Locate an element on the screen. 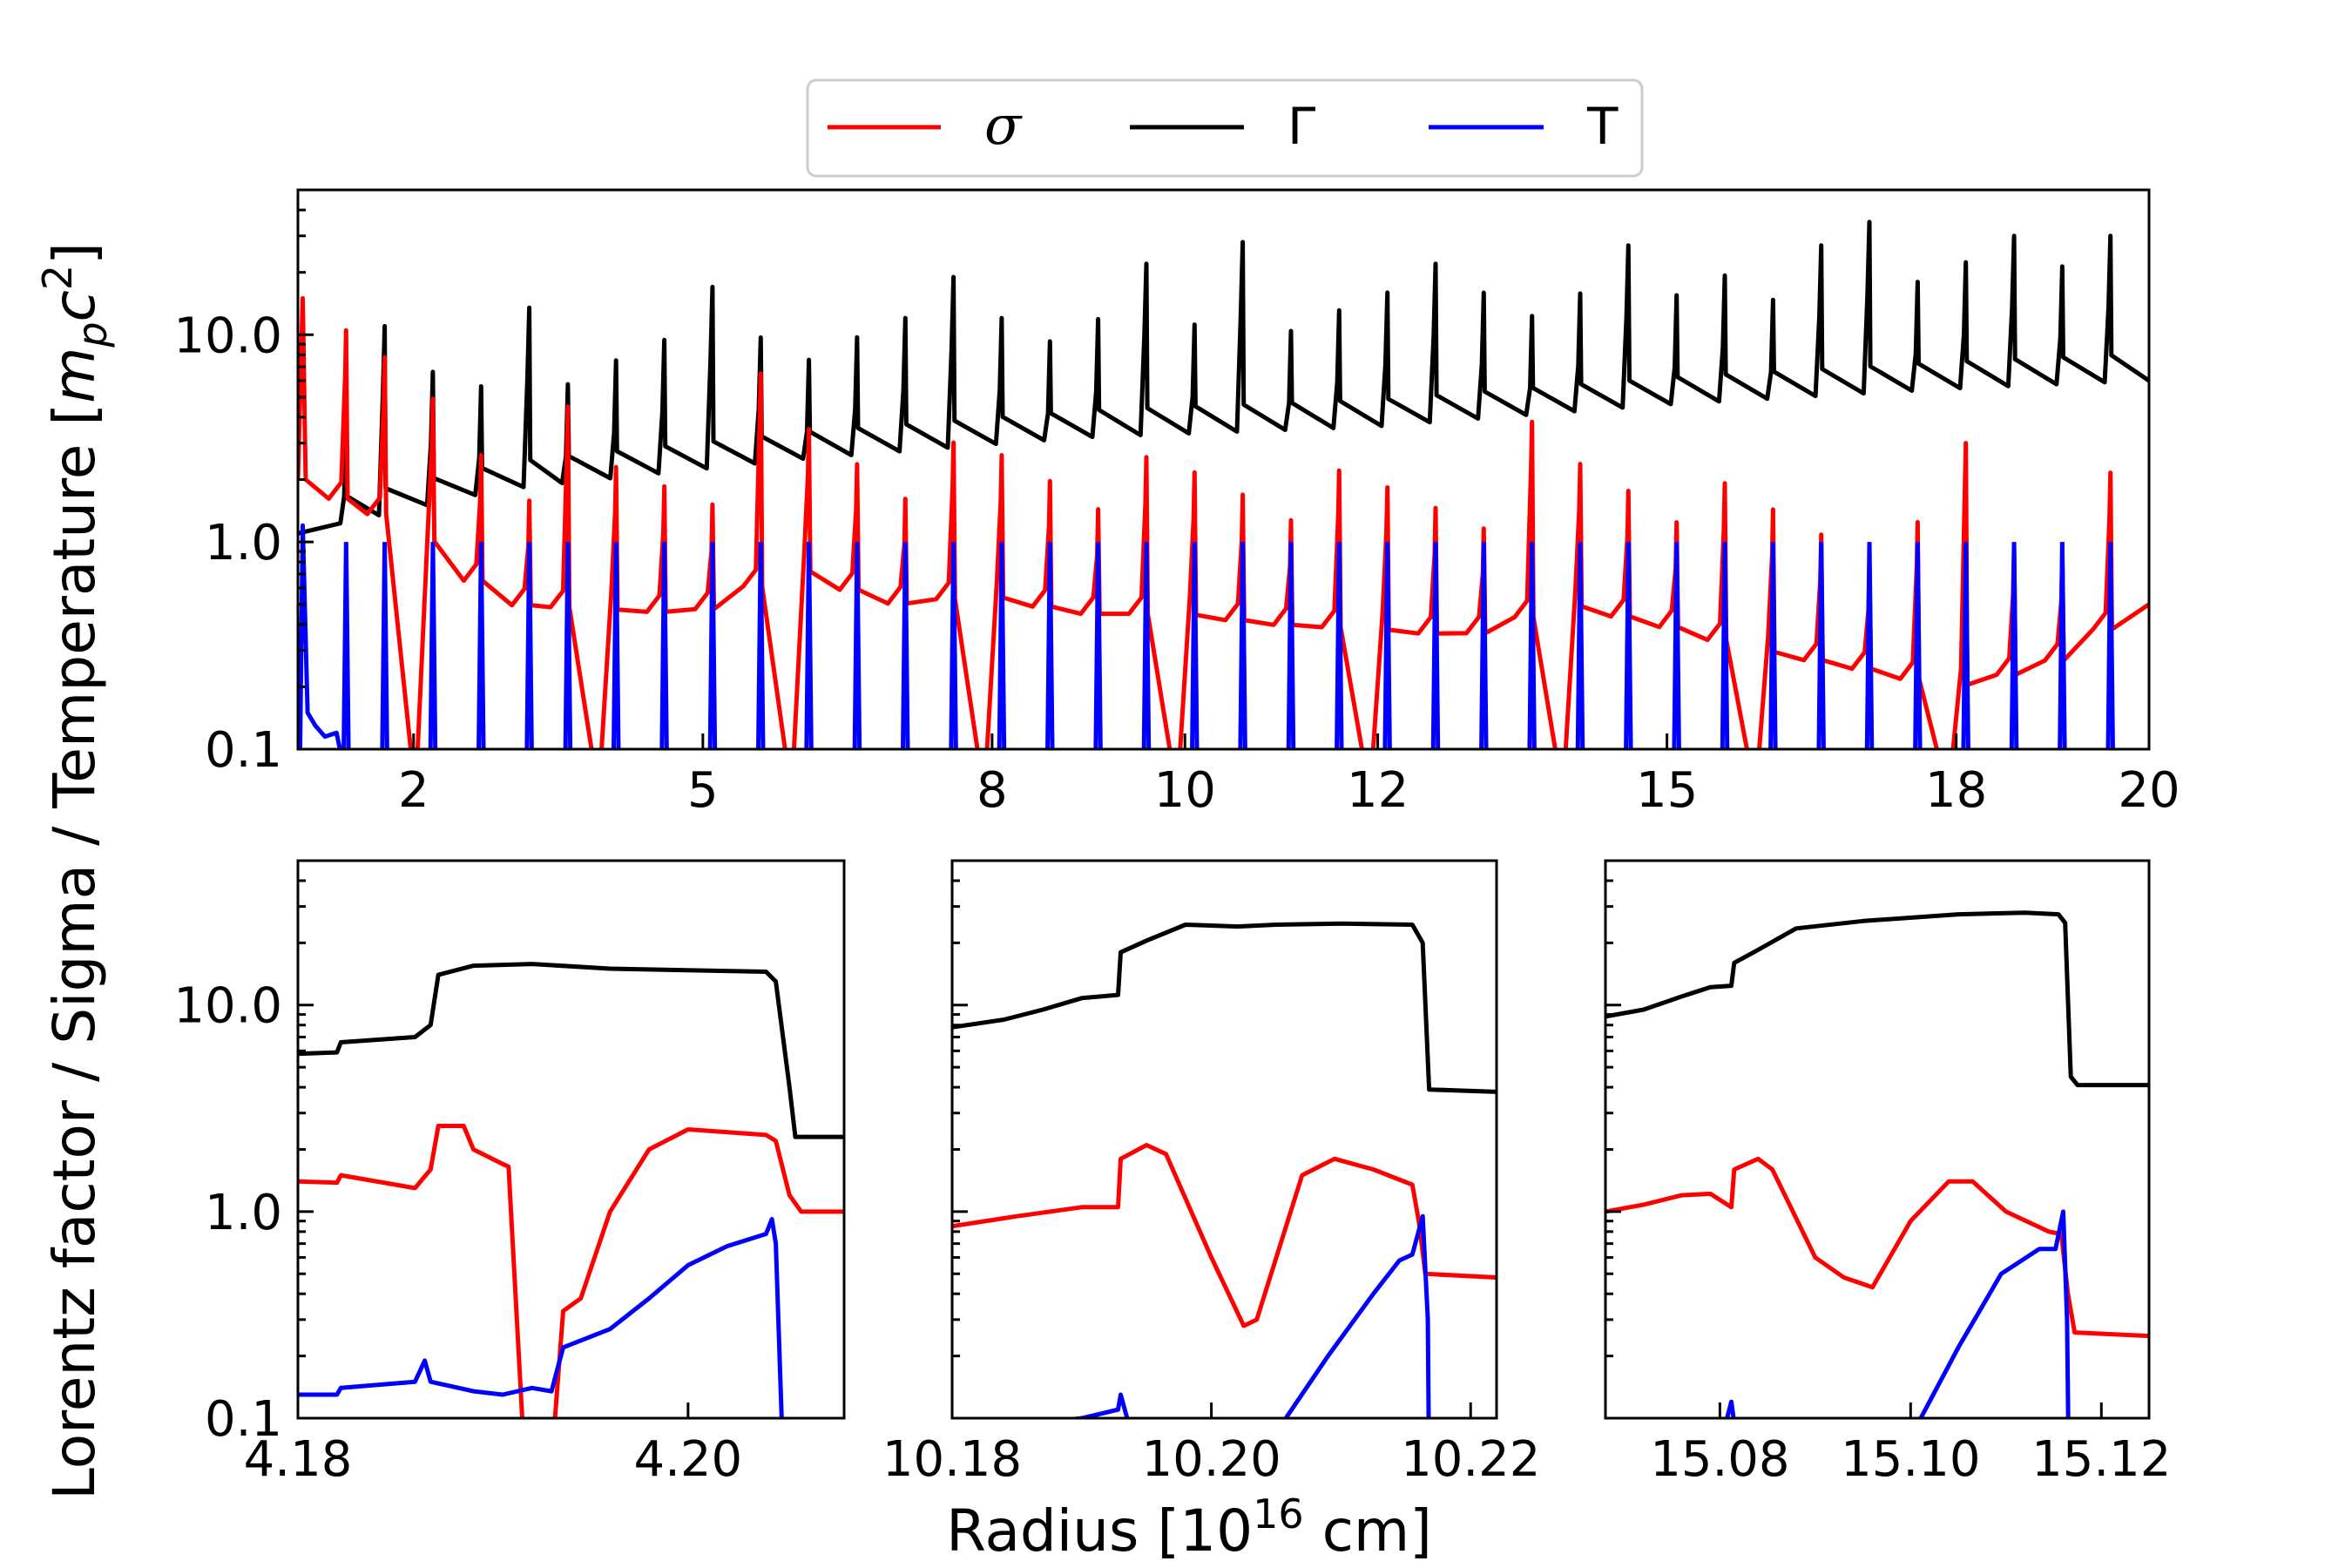  x-tick-label: 2 is located at coordinates (413, 790).